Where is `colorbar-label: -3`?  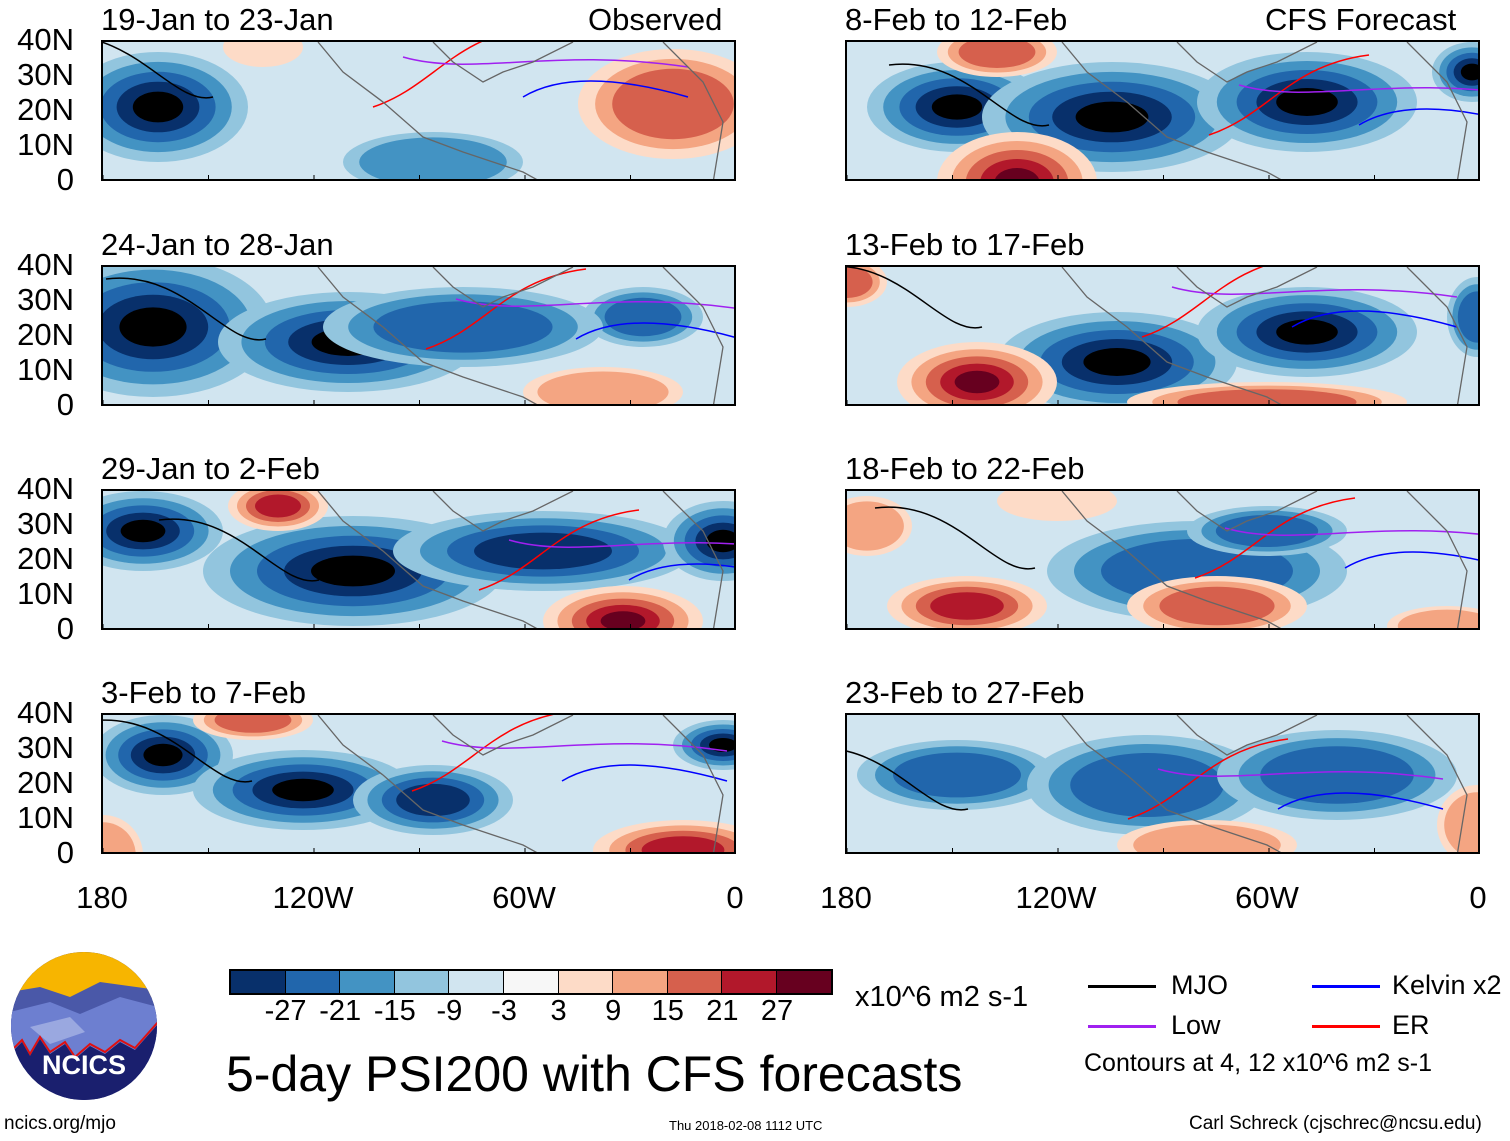 colorbar-label: -3 is located at coordinates (504, 1011).